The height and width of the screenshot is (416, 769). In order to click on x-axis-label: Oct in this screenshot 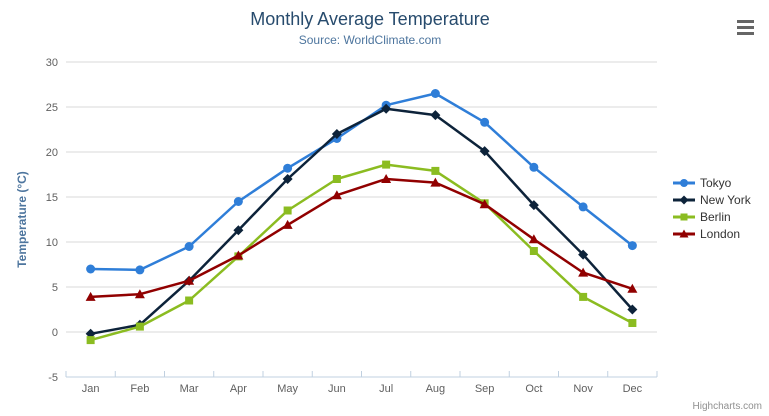, I will do `click(533, 389)`.